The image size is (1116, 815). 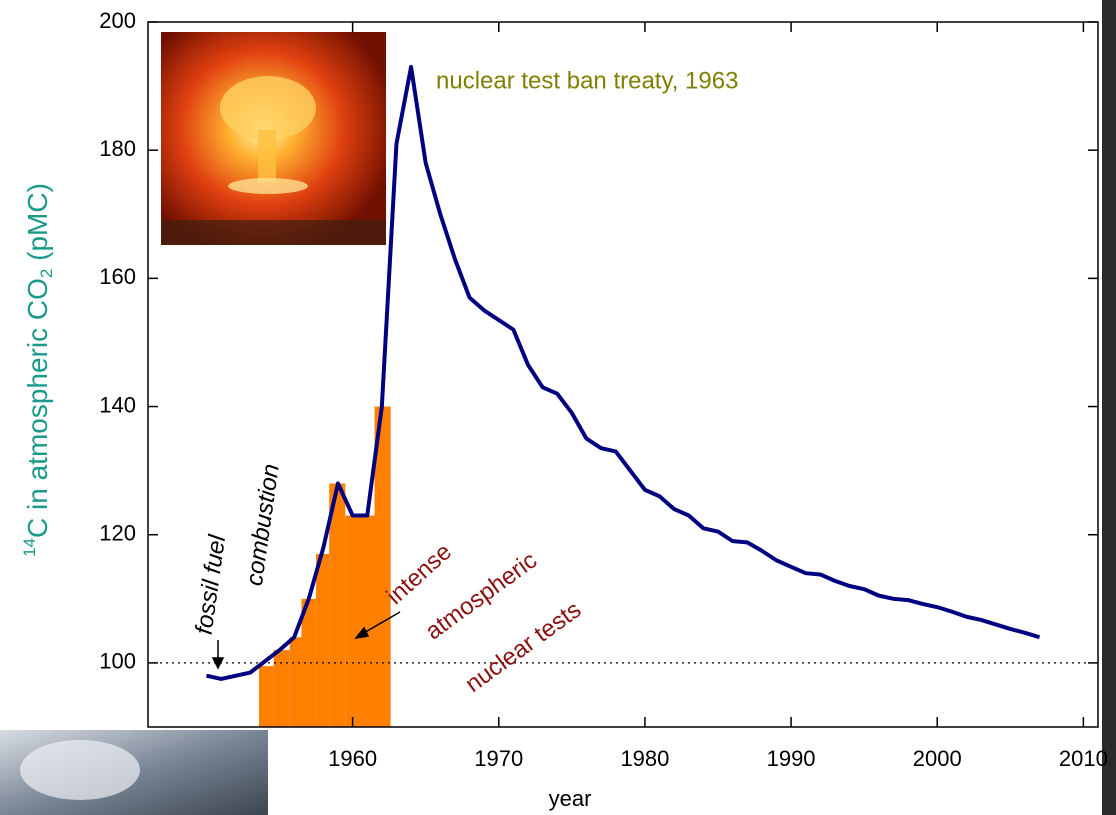 What do you see at coordinates (134, 772) in the screenshot?
I see `photo-smoke` at bounding box center [134, 772].